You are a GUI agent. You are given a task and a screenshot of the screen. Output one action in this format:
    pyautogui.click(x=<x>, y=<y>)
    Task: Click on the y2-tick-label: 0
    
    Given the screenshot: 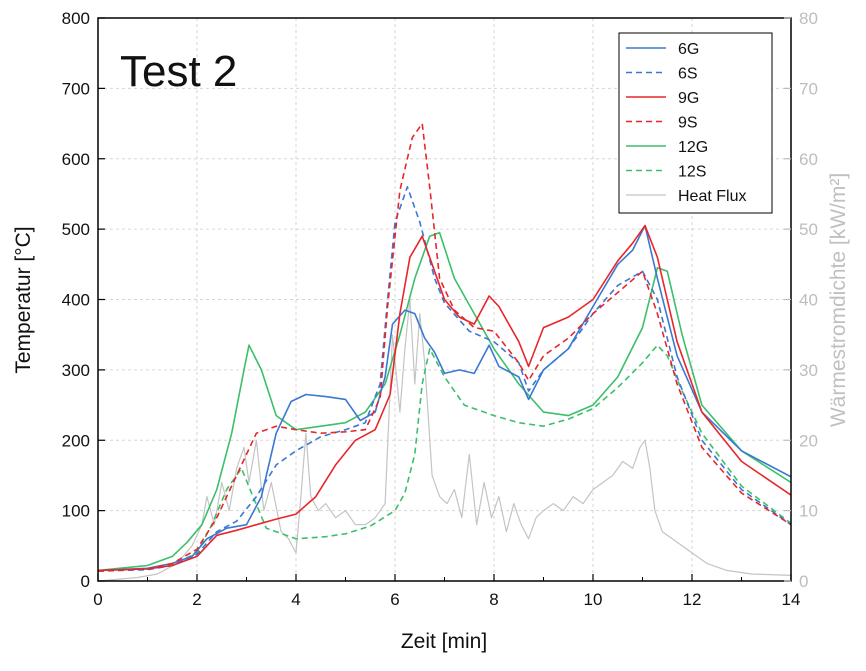 What is the action you would take?
    pyautogui.click(x=803, y=581)
    